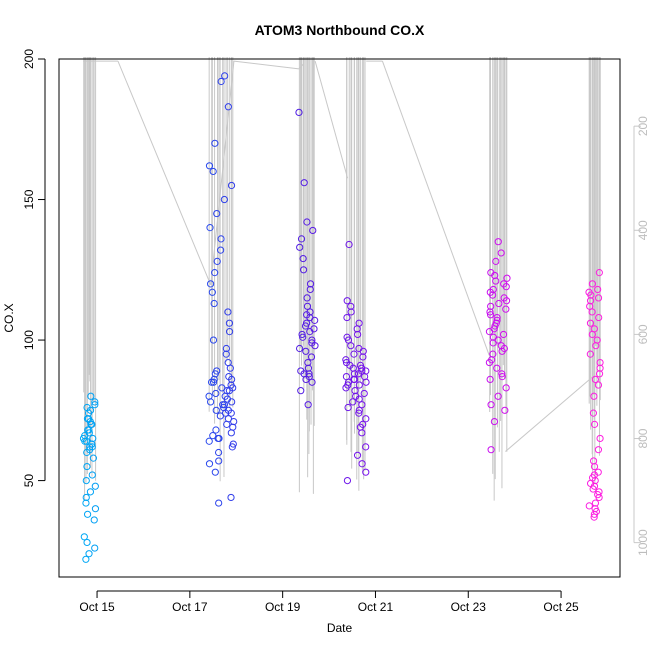 Image resolution: width=650 pixels, height=650 pixels. I want to click on y-tick-label: 150, so click(29, 199).